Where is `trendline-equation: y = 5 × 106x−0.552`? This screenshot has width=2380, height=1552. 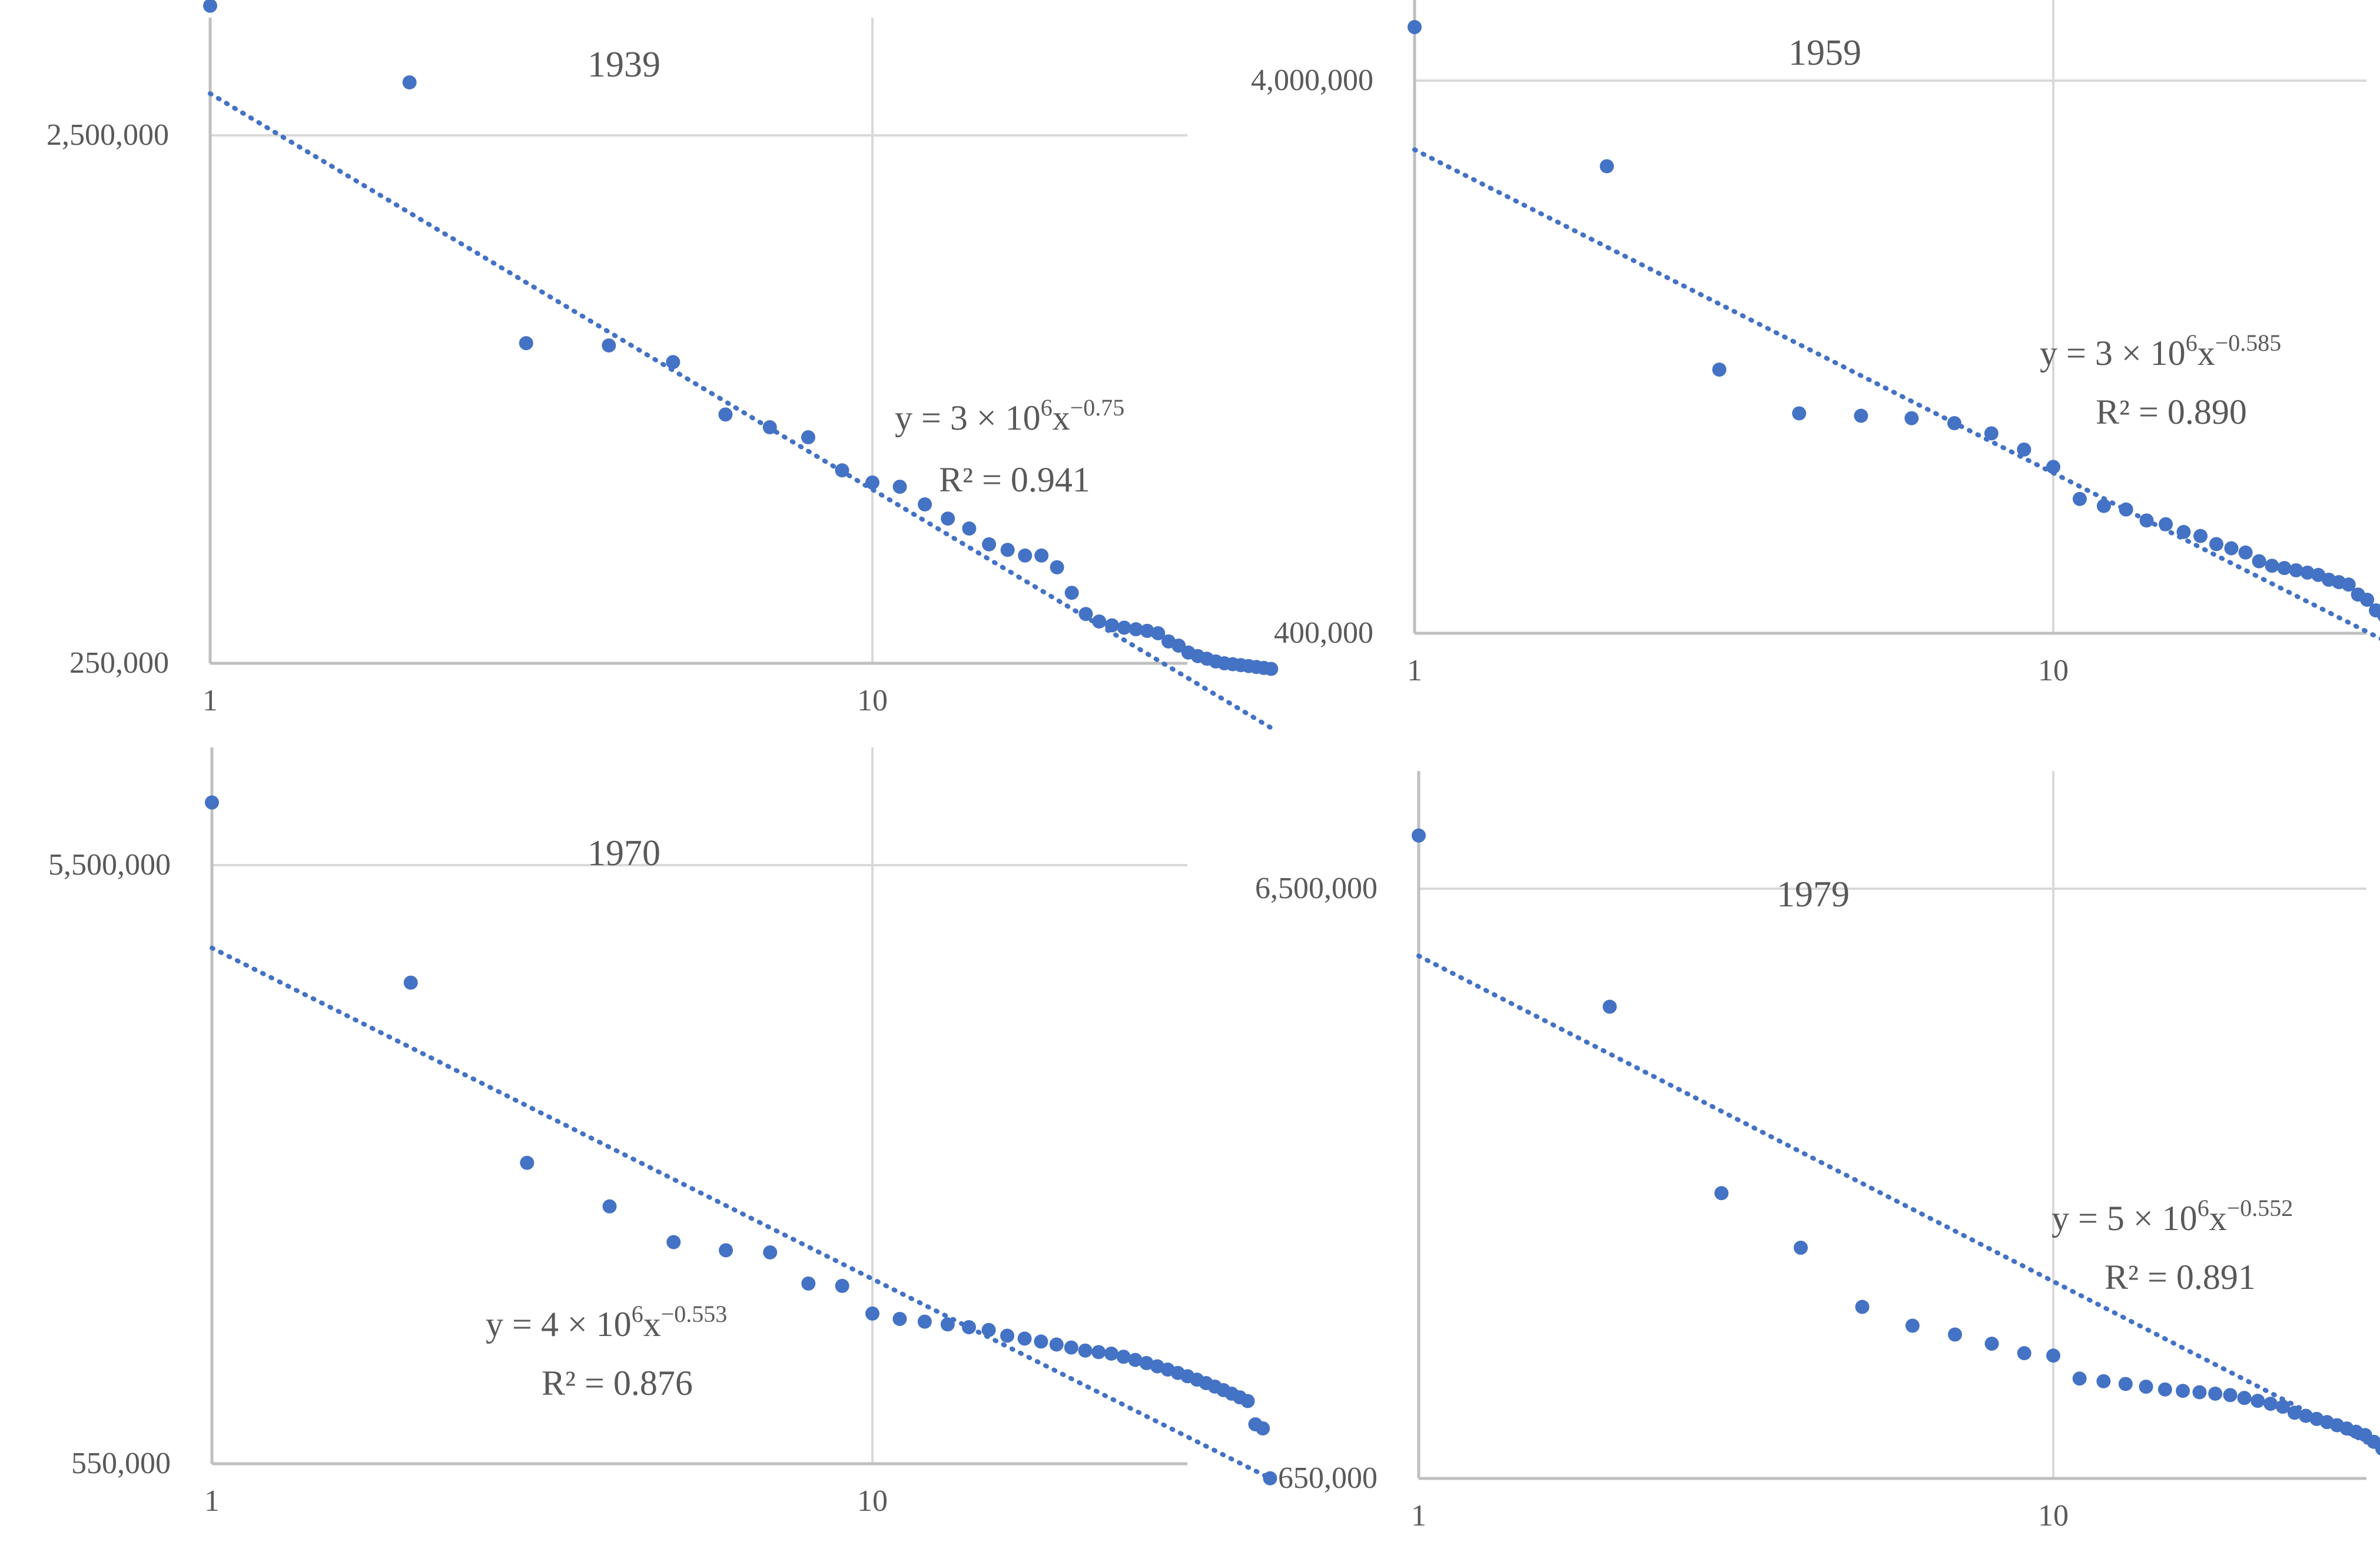 trendline-equation: y = 5 × 106x−0.552 is located at coordinates (2172, 1216).